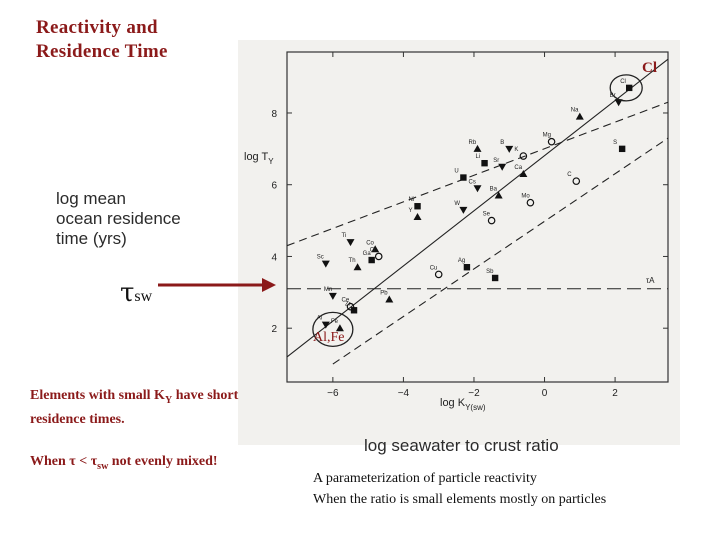 The image size is (720, 540). What do you see at coordinates (412, 200) in the screenshot?
I see `point-label: Ni` at bounding box center [412, 200].